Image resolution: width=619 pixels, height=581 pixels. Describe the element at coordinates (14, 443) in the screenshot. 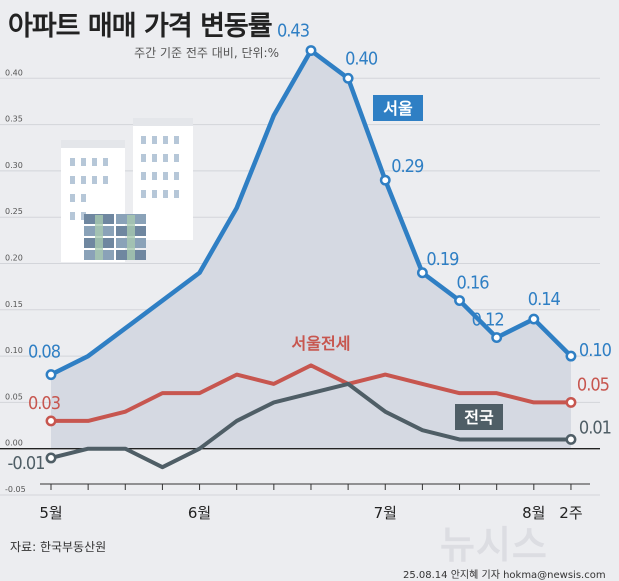

I see `y-tick-label: 0.00` at that location.